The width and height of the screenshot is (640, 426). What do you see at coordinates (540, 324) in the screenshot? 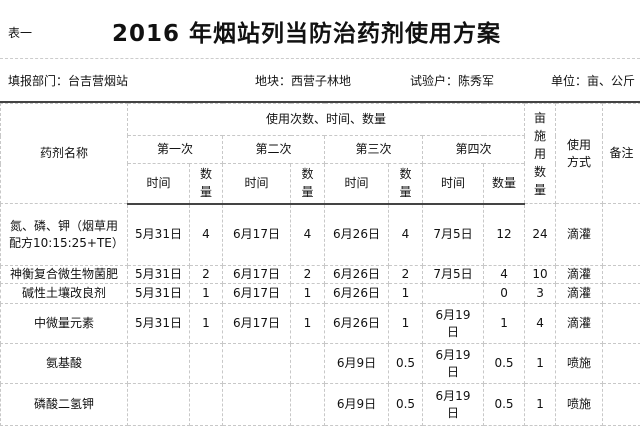
I see `cell-mu: 4` at bounding box center [540, 324].